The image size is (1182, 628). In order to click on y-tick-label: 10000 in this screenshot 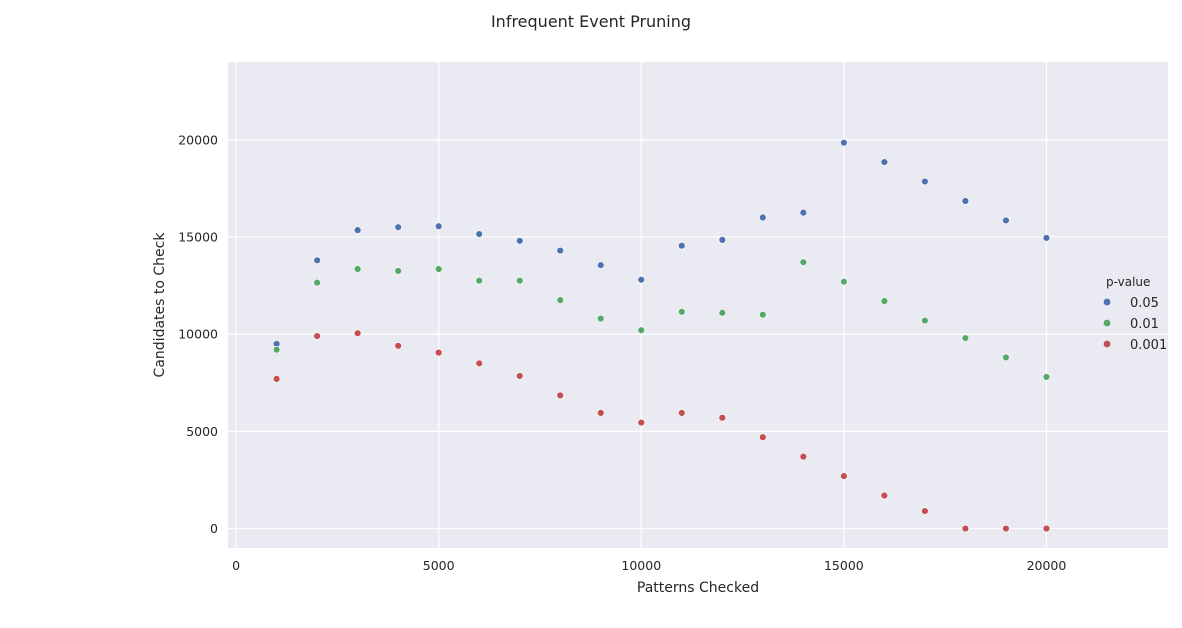, I will do `click(198, 334)`.